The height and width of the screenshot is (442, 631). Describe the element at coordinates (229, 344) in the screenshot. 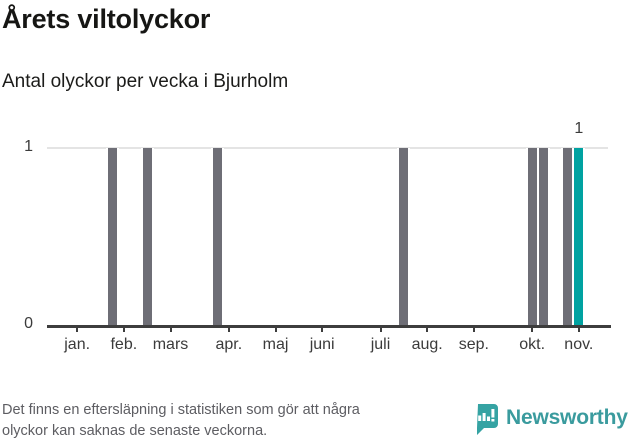

I see `x-tick-label: apr.` at that location.